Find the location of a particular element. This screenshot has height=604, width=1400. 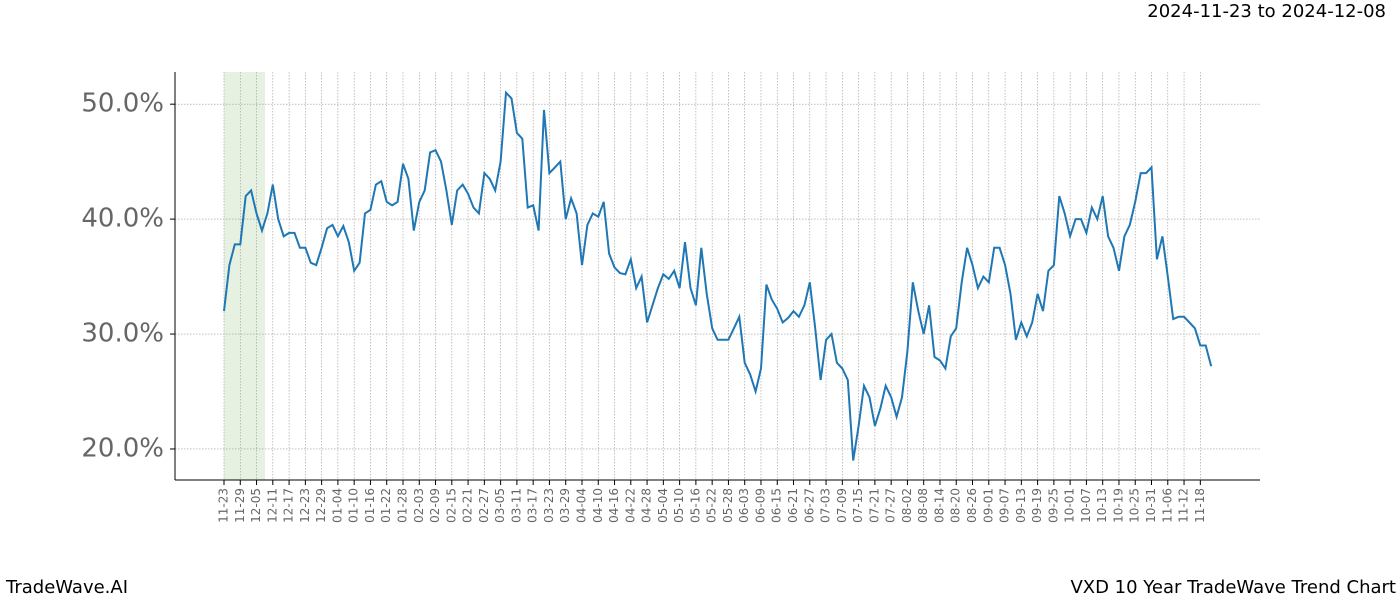

x-tick-label: 04-22 is located at coordinates (630, 505).